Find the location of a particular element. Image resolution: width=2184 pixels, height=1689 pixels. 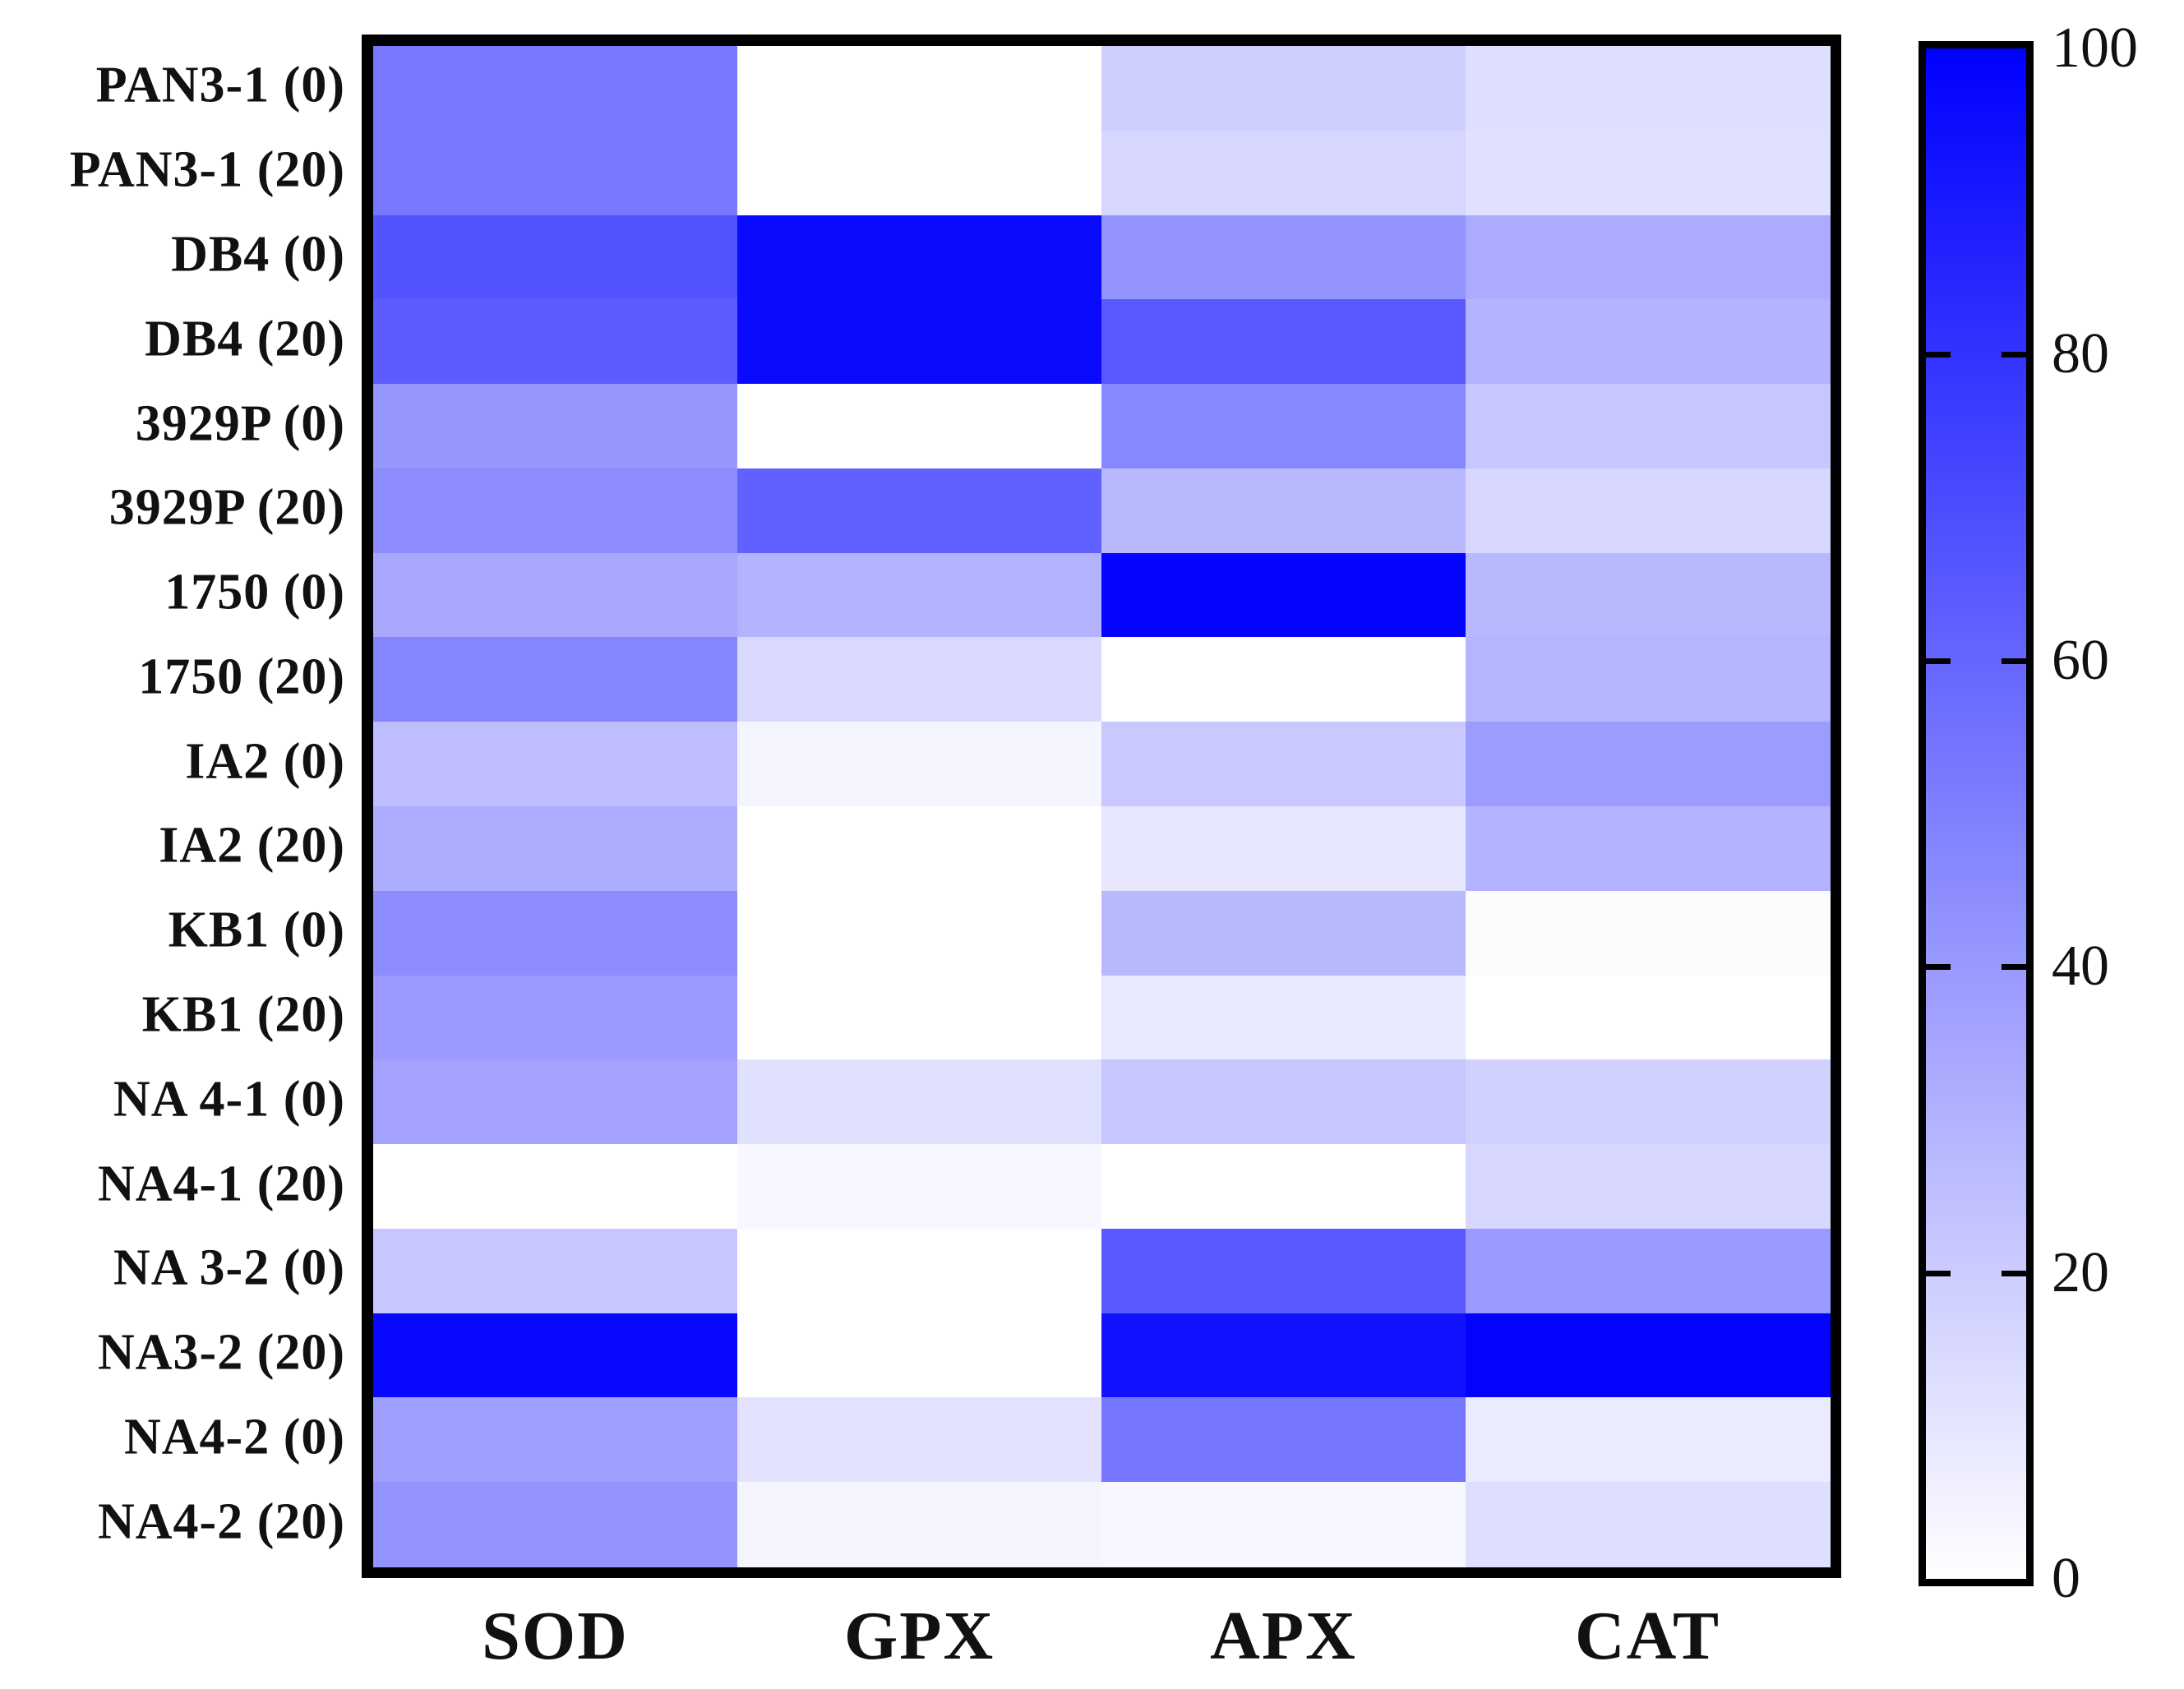

row-label: KB1 (20) is located at coordinates (243, 1015).